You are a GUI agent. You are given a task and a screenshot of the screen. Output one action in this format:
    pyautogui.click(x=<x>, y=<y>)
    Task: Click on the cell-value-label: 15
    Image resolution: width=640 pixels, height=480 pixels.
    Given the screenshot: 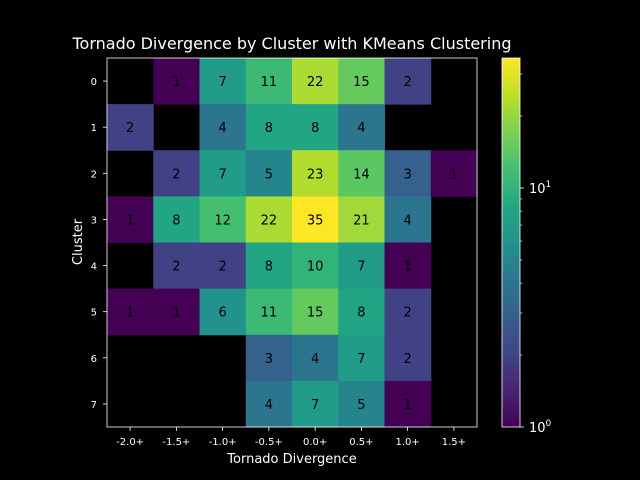 What is the action you would take?
    pyautogui.click(x=361, y=82)
    